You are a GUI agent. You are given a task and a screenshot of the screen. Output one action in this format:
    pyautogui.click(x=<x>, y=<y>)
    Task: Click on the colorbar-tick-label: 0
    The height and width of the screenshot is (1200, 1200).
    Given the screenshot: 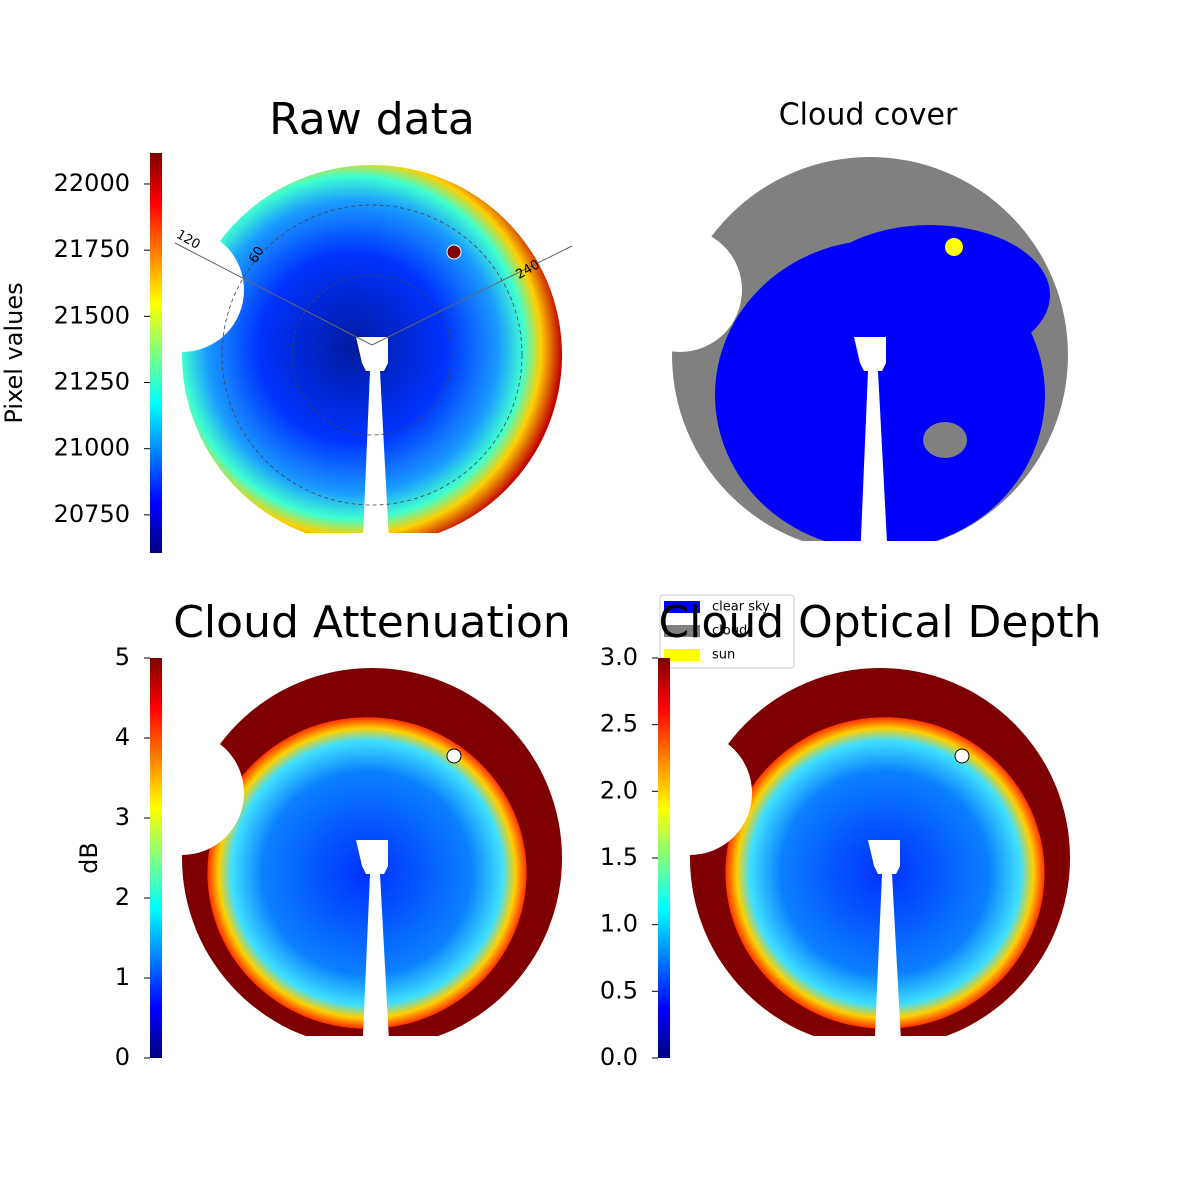 What is the action you would take?
    pyautogui.click(x=122, y=1057)
    